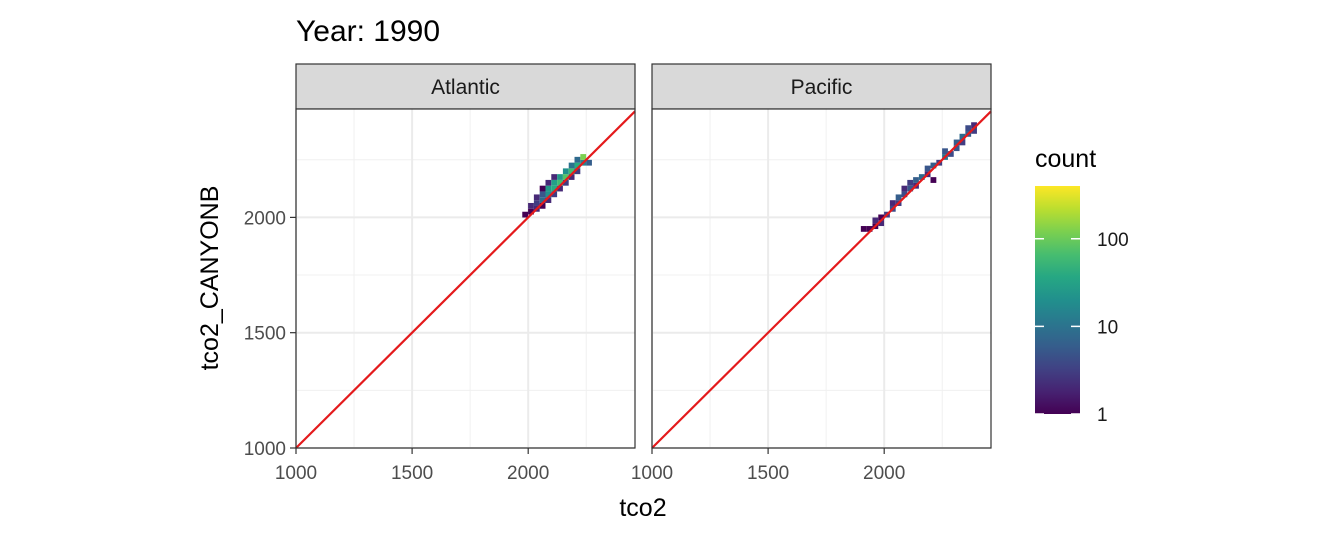 The height and width of the screenshot is (542, 1344). What do you see at coordinates (265, 218) in the screenshot?
I see `y-tick-label: 2000` at bounding box center [265, 218].